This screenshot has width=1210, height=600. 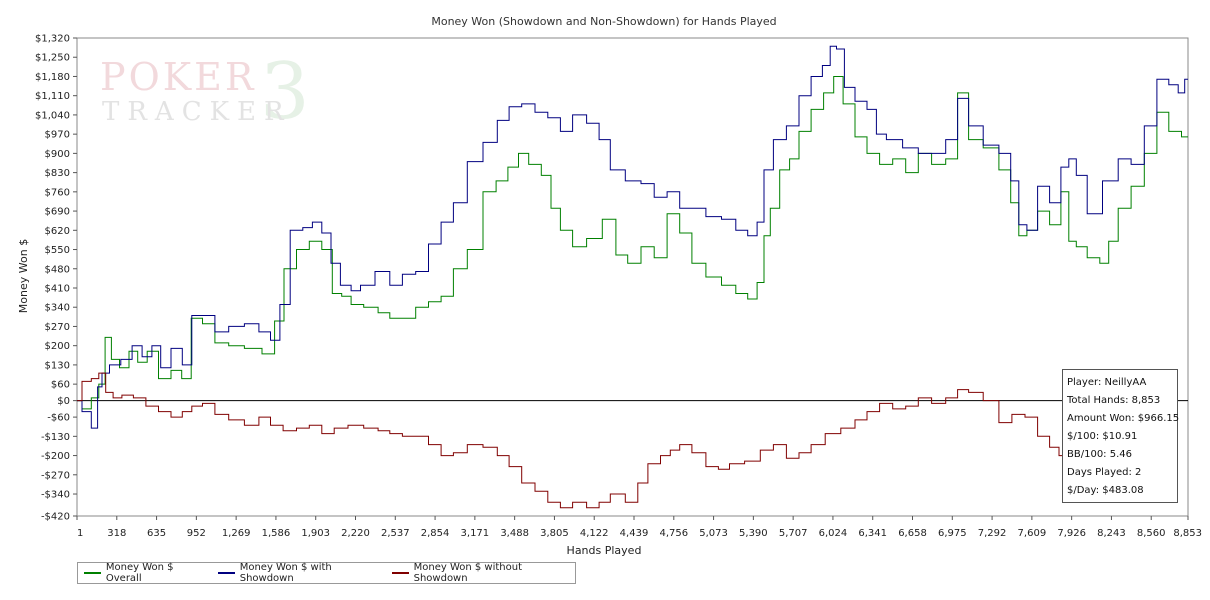 I want to click on y-tick-label: $130, so click(x=57, y=365).